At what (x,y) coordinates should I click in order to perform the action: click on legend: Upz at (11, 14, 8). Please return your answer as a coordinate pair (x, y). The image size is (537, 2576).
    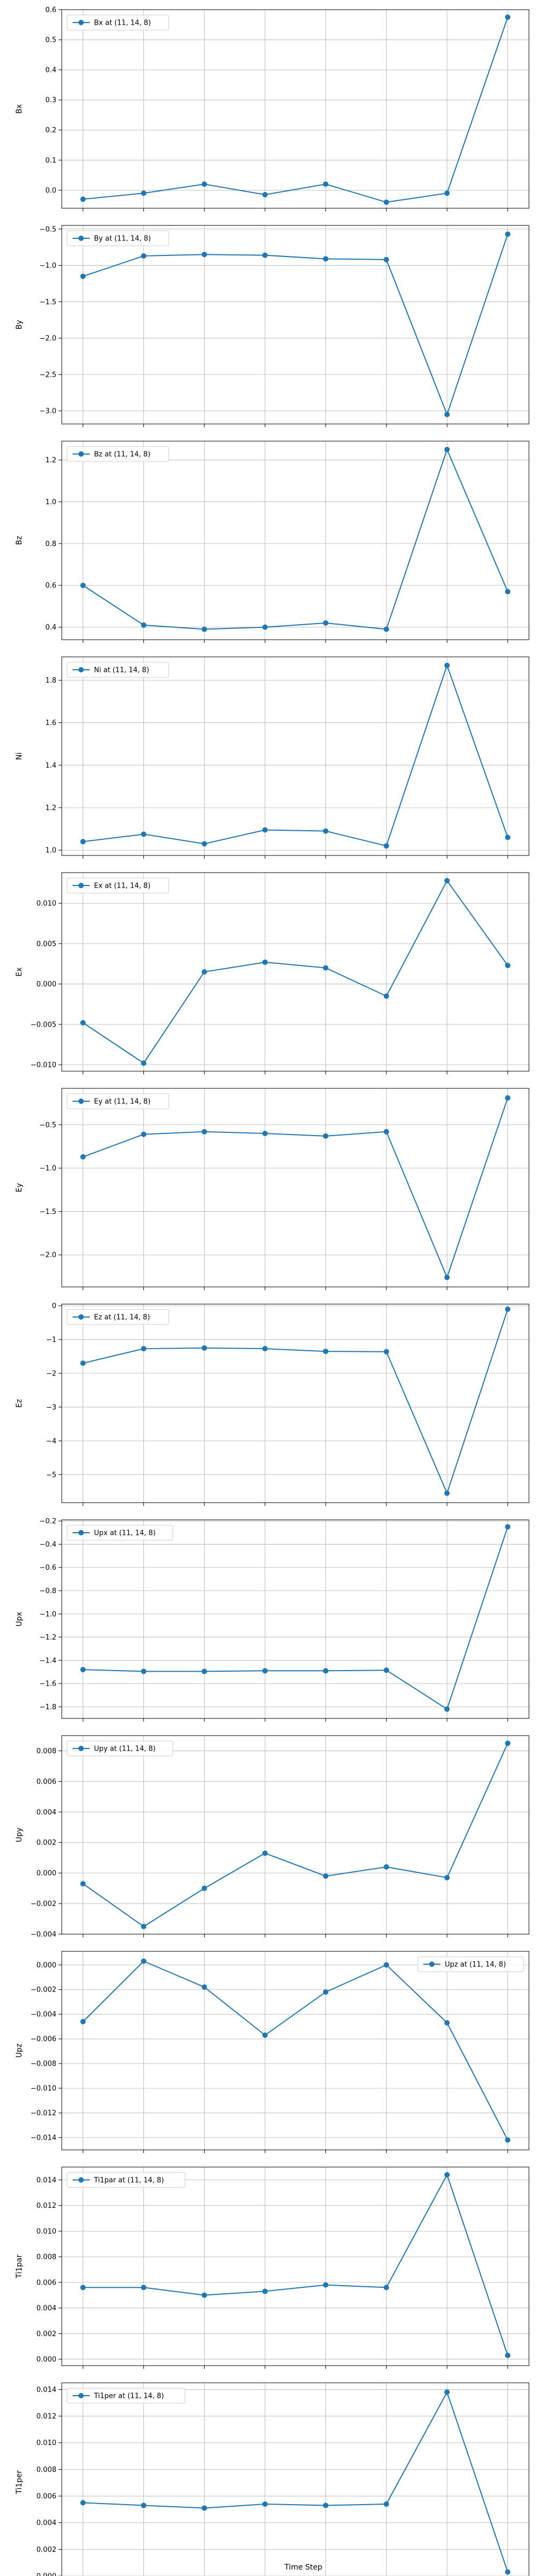
    Looking at the image, I should click on (471, 1964).